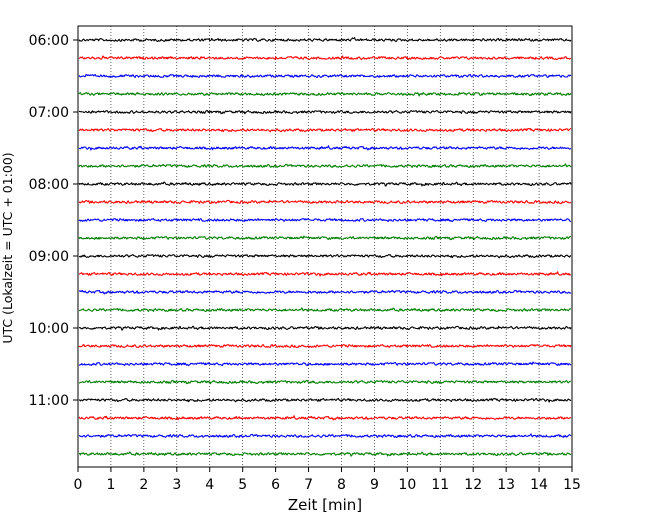  What do you see at coordinates (143, 485) in the screenshot?
I see `x-tick-label-2: 2` at bounding box center [143, 485].